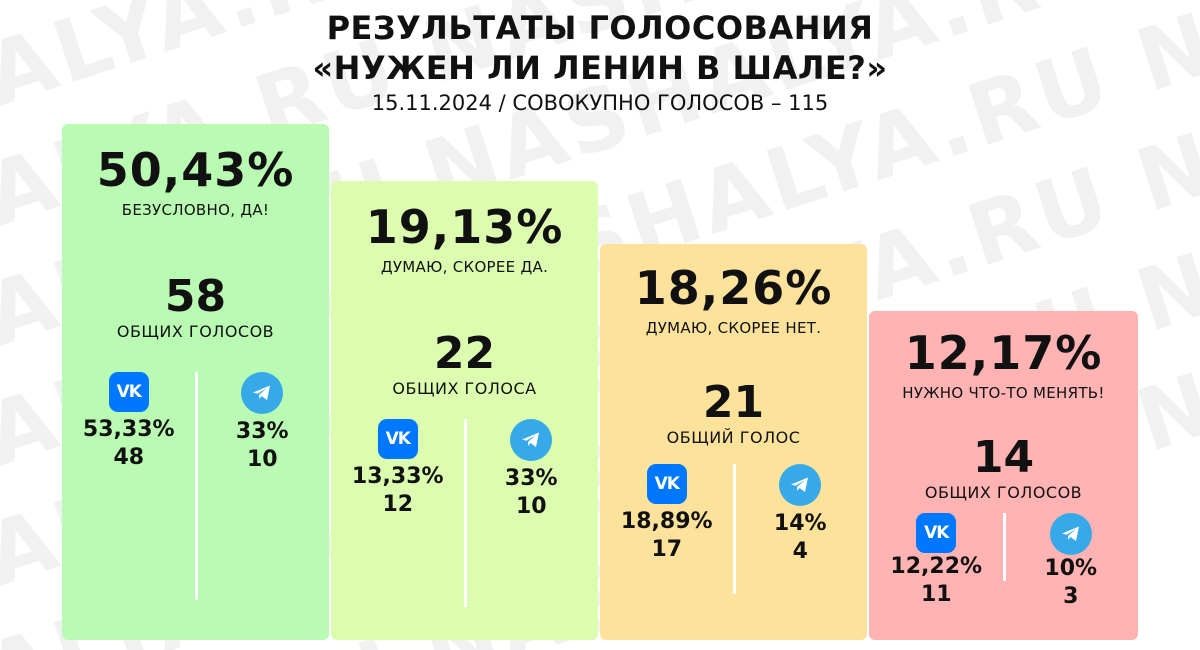 This screenshot has height=650, width=1200. What do you see at coordinates (600, 68) in the screenshot?
I see `title-line-2: «НУЖЕН ЛИ ЛЕНИН В ШАЛЕ?»` at bounding box center [600, 68].